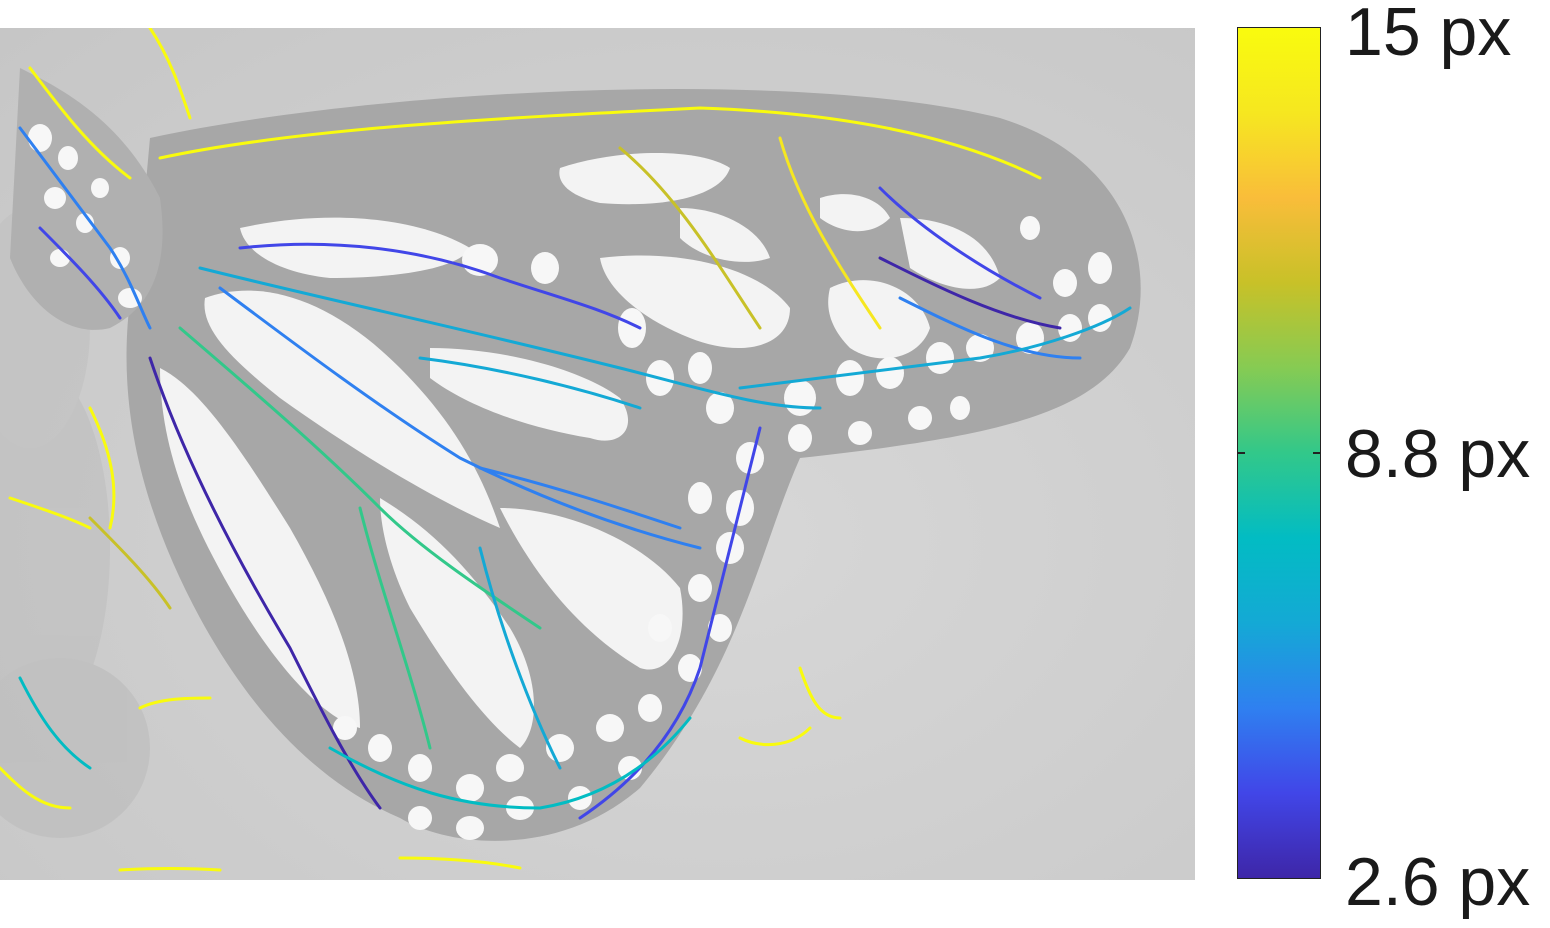  Describe the element at coordinates (1438, 882) in the screenshot. I see `colorbar-label-min: 2.6 px` at that location.